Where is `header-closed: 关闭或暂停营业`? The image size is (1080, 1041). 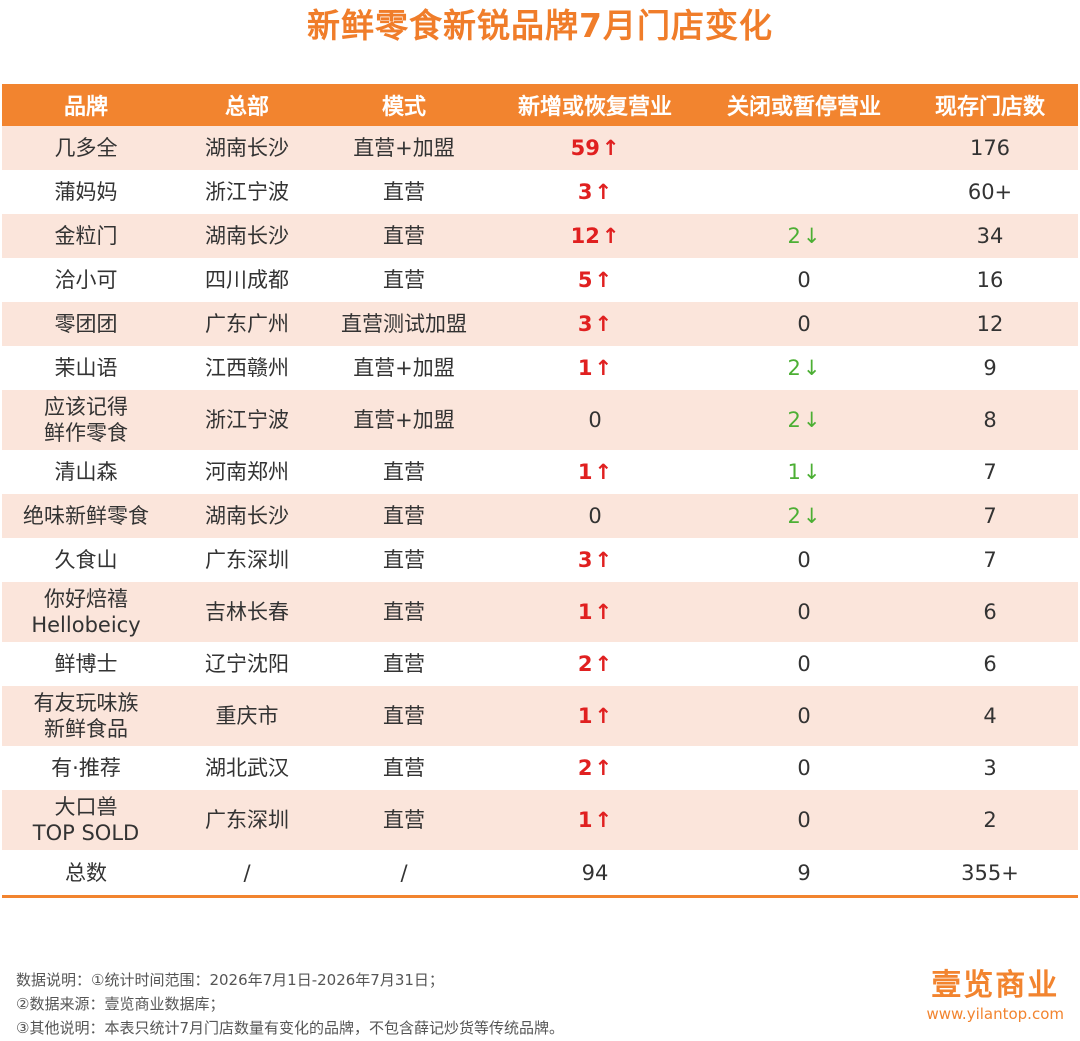
header-closed: 关闭或暂停营业 is located at coordinates (804, 105).